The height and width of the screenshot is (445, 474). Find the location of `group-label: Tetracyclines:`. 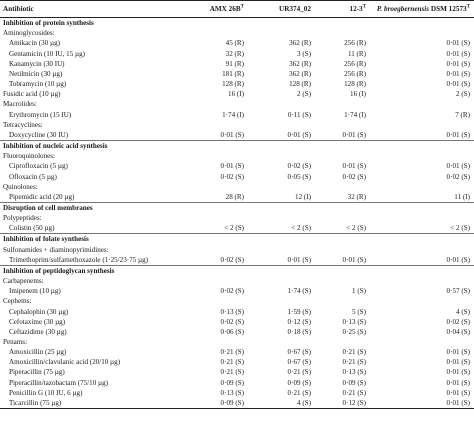

group-label: Tetracyclines: is located at coordinates (23, 124).